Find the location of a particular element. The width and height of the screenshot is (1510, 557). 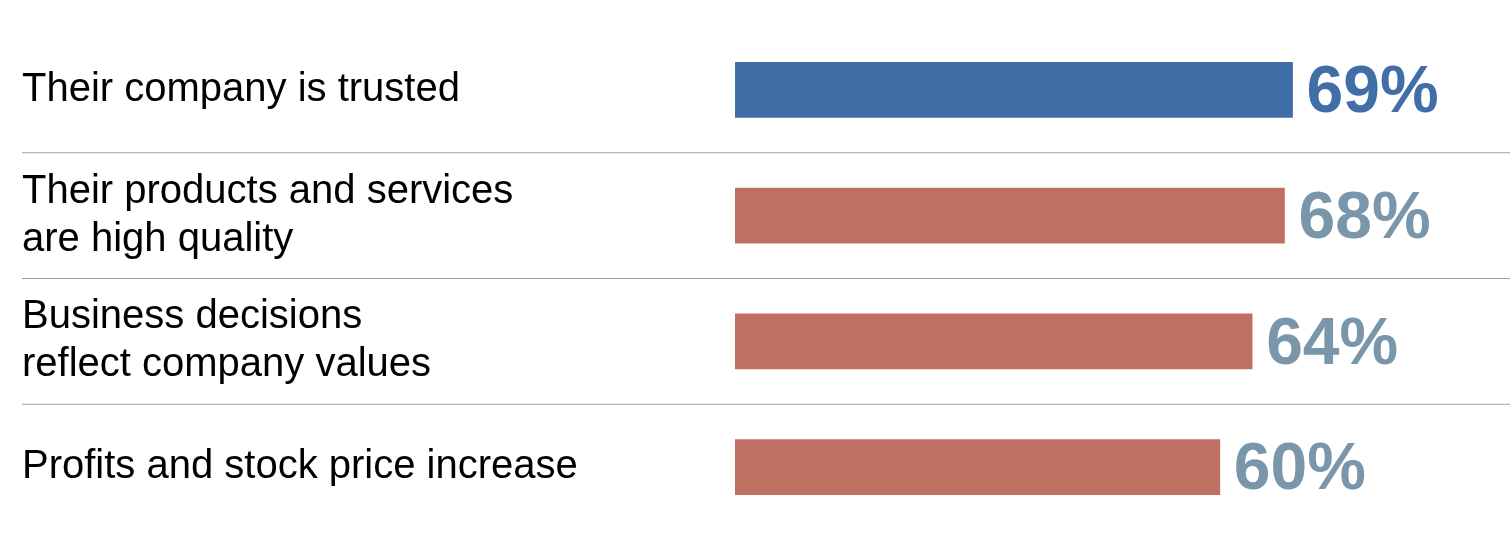

data-label: 68% is located at coordinates (1364, 214).